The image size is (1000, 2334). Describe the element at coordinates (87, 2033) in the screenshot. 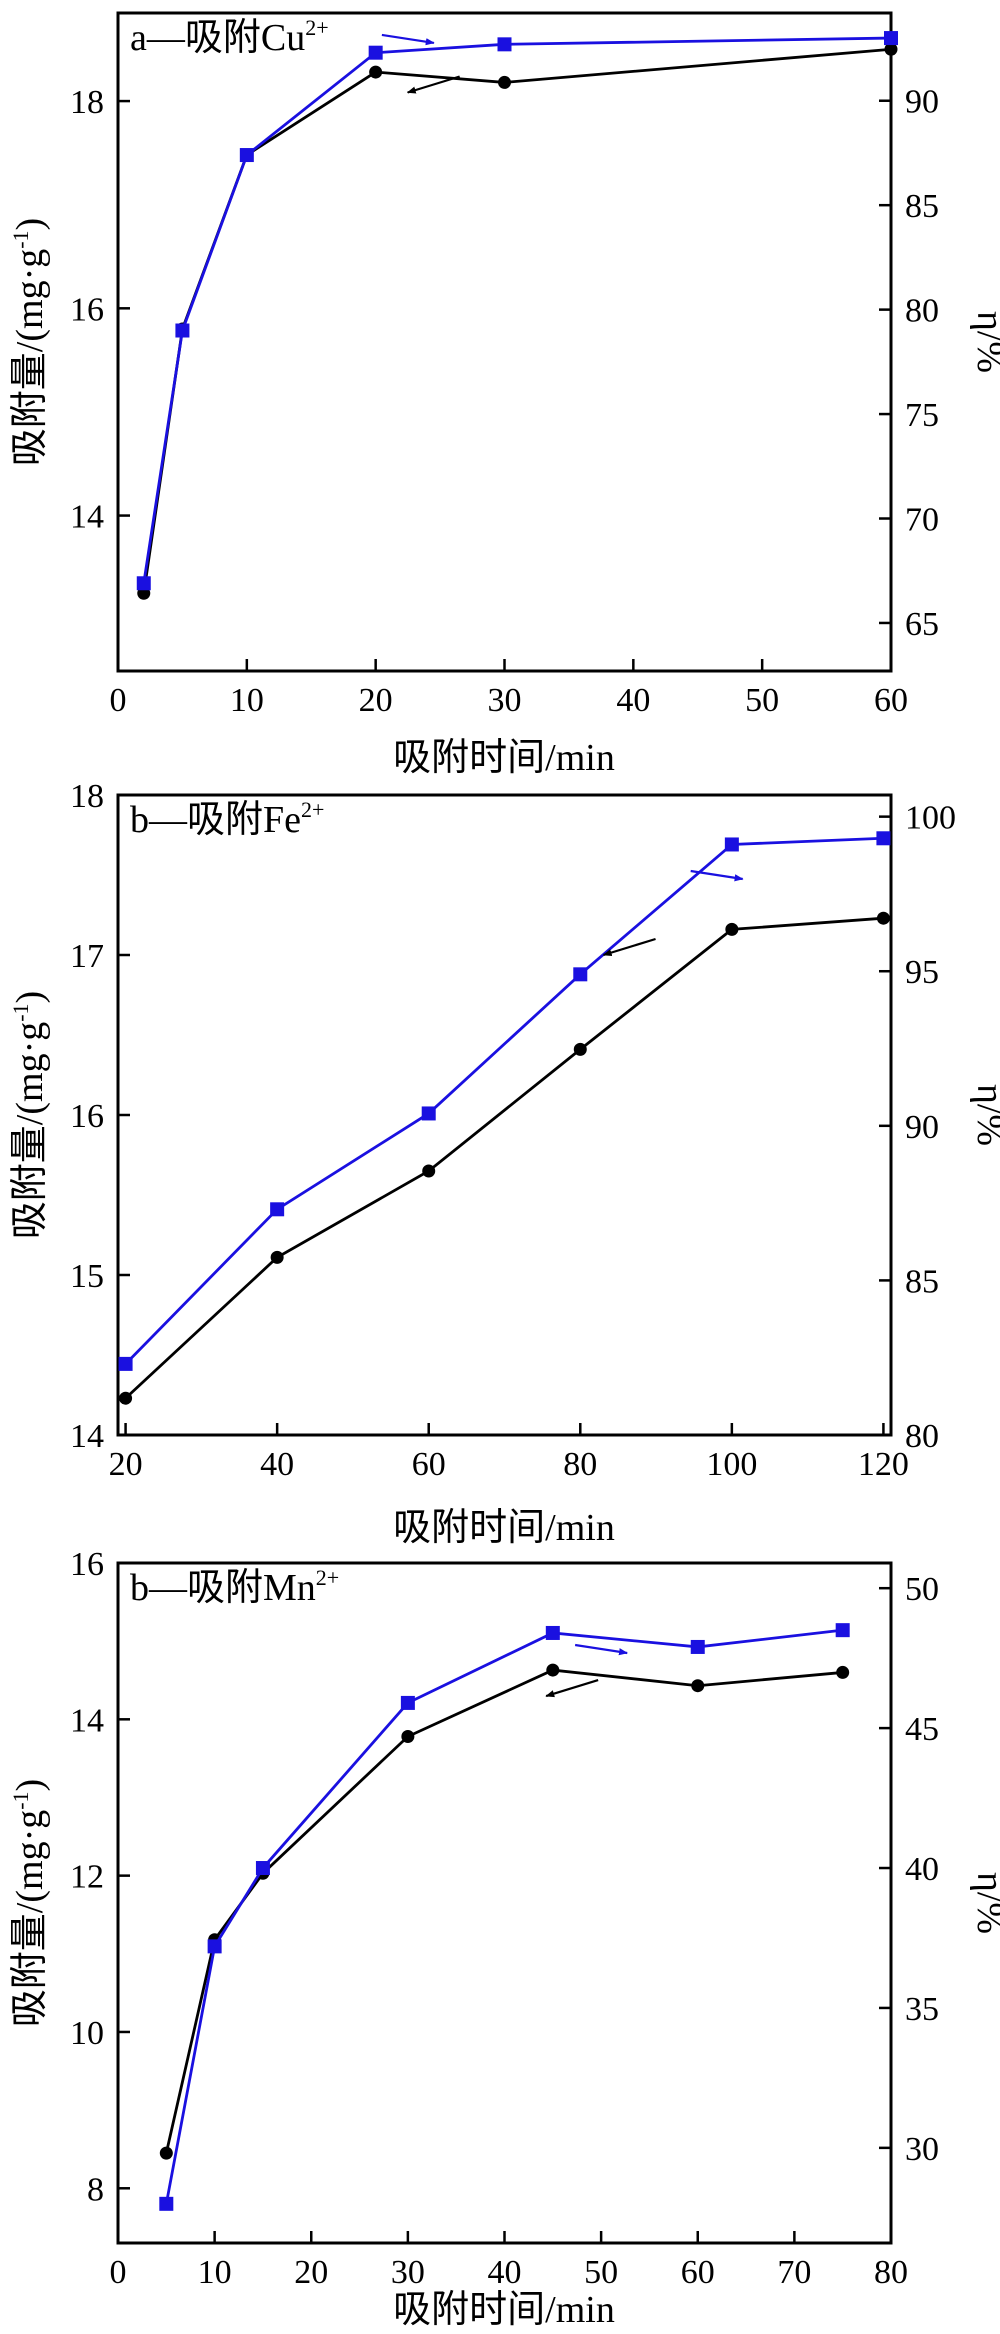

I see `y-tick-label: 10` at that location.